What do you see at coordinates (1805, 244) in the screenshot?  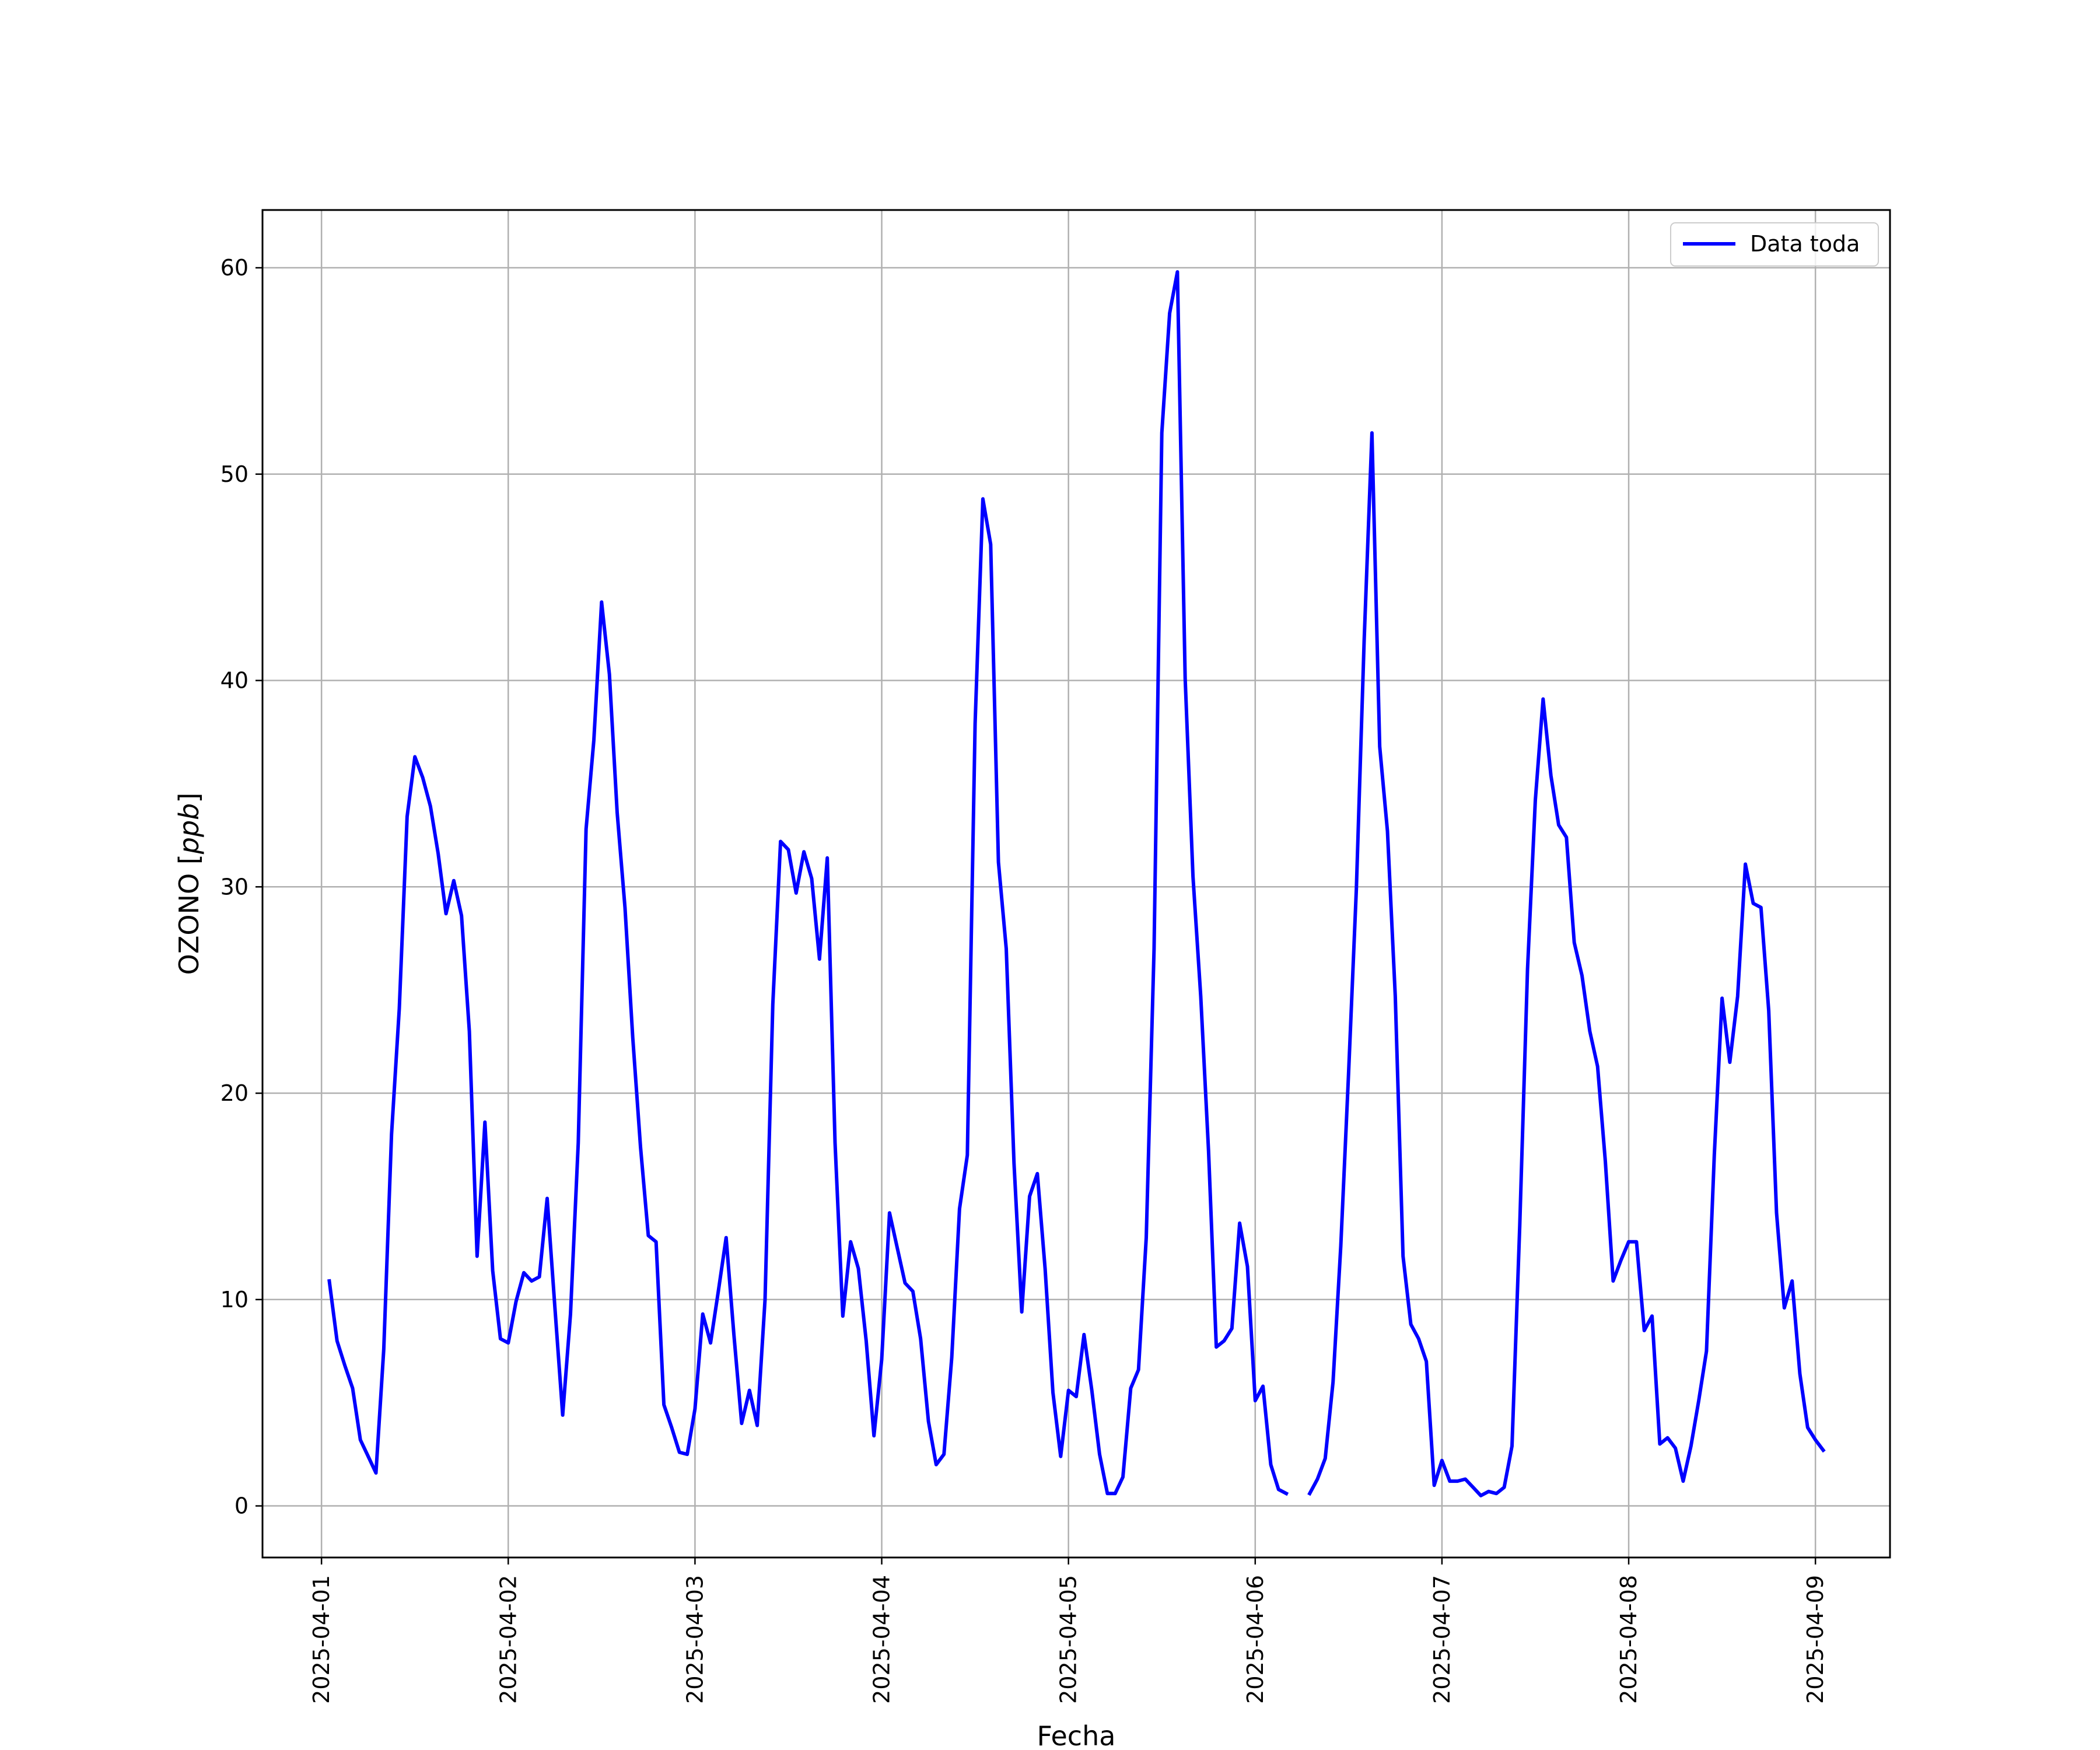 I see `legend-label-data-toda: Data toda` at bounding box center [1805, 244].